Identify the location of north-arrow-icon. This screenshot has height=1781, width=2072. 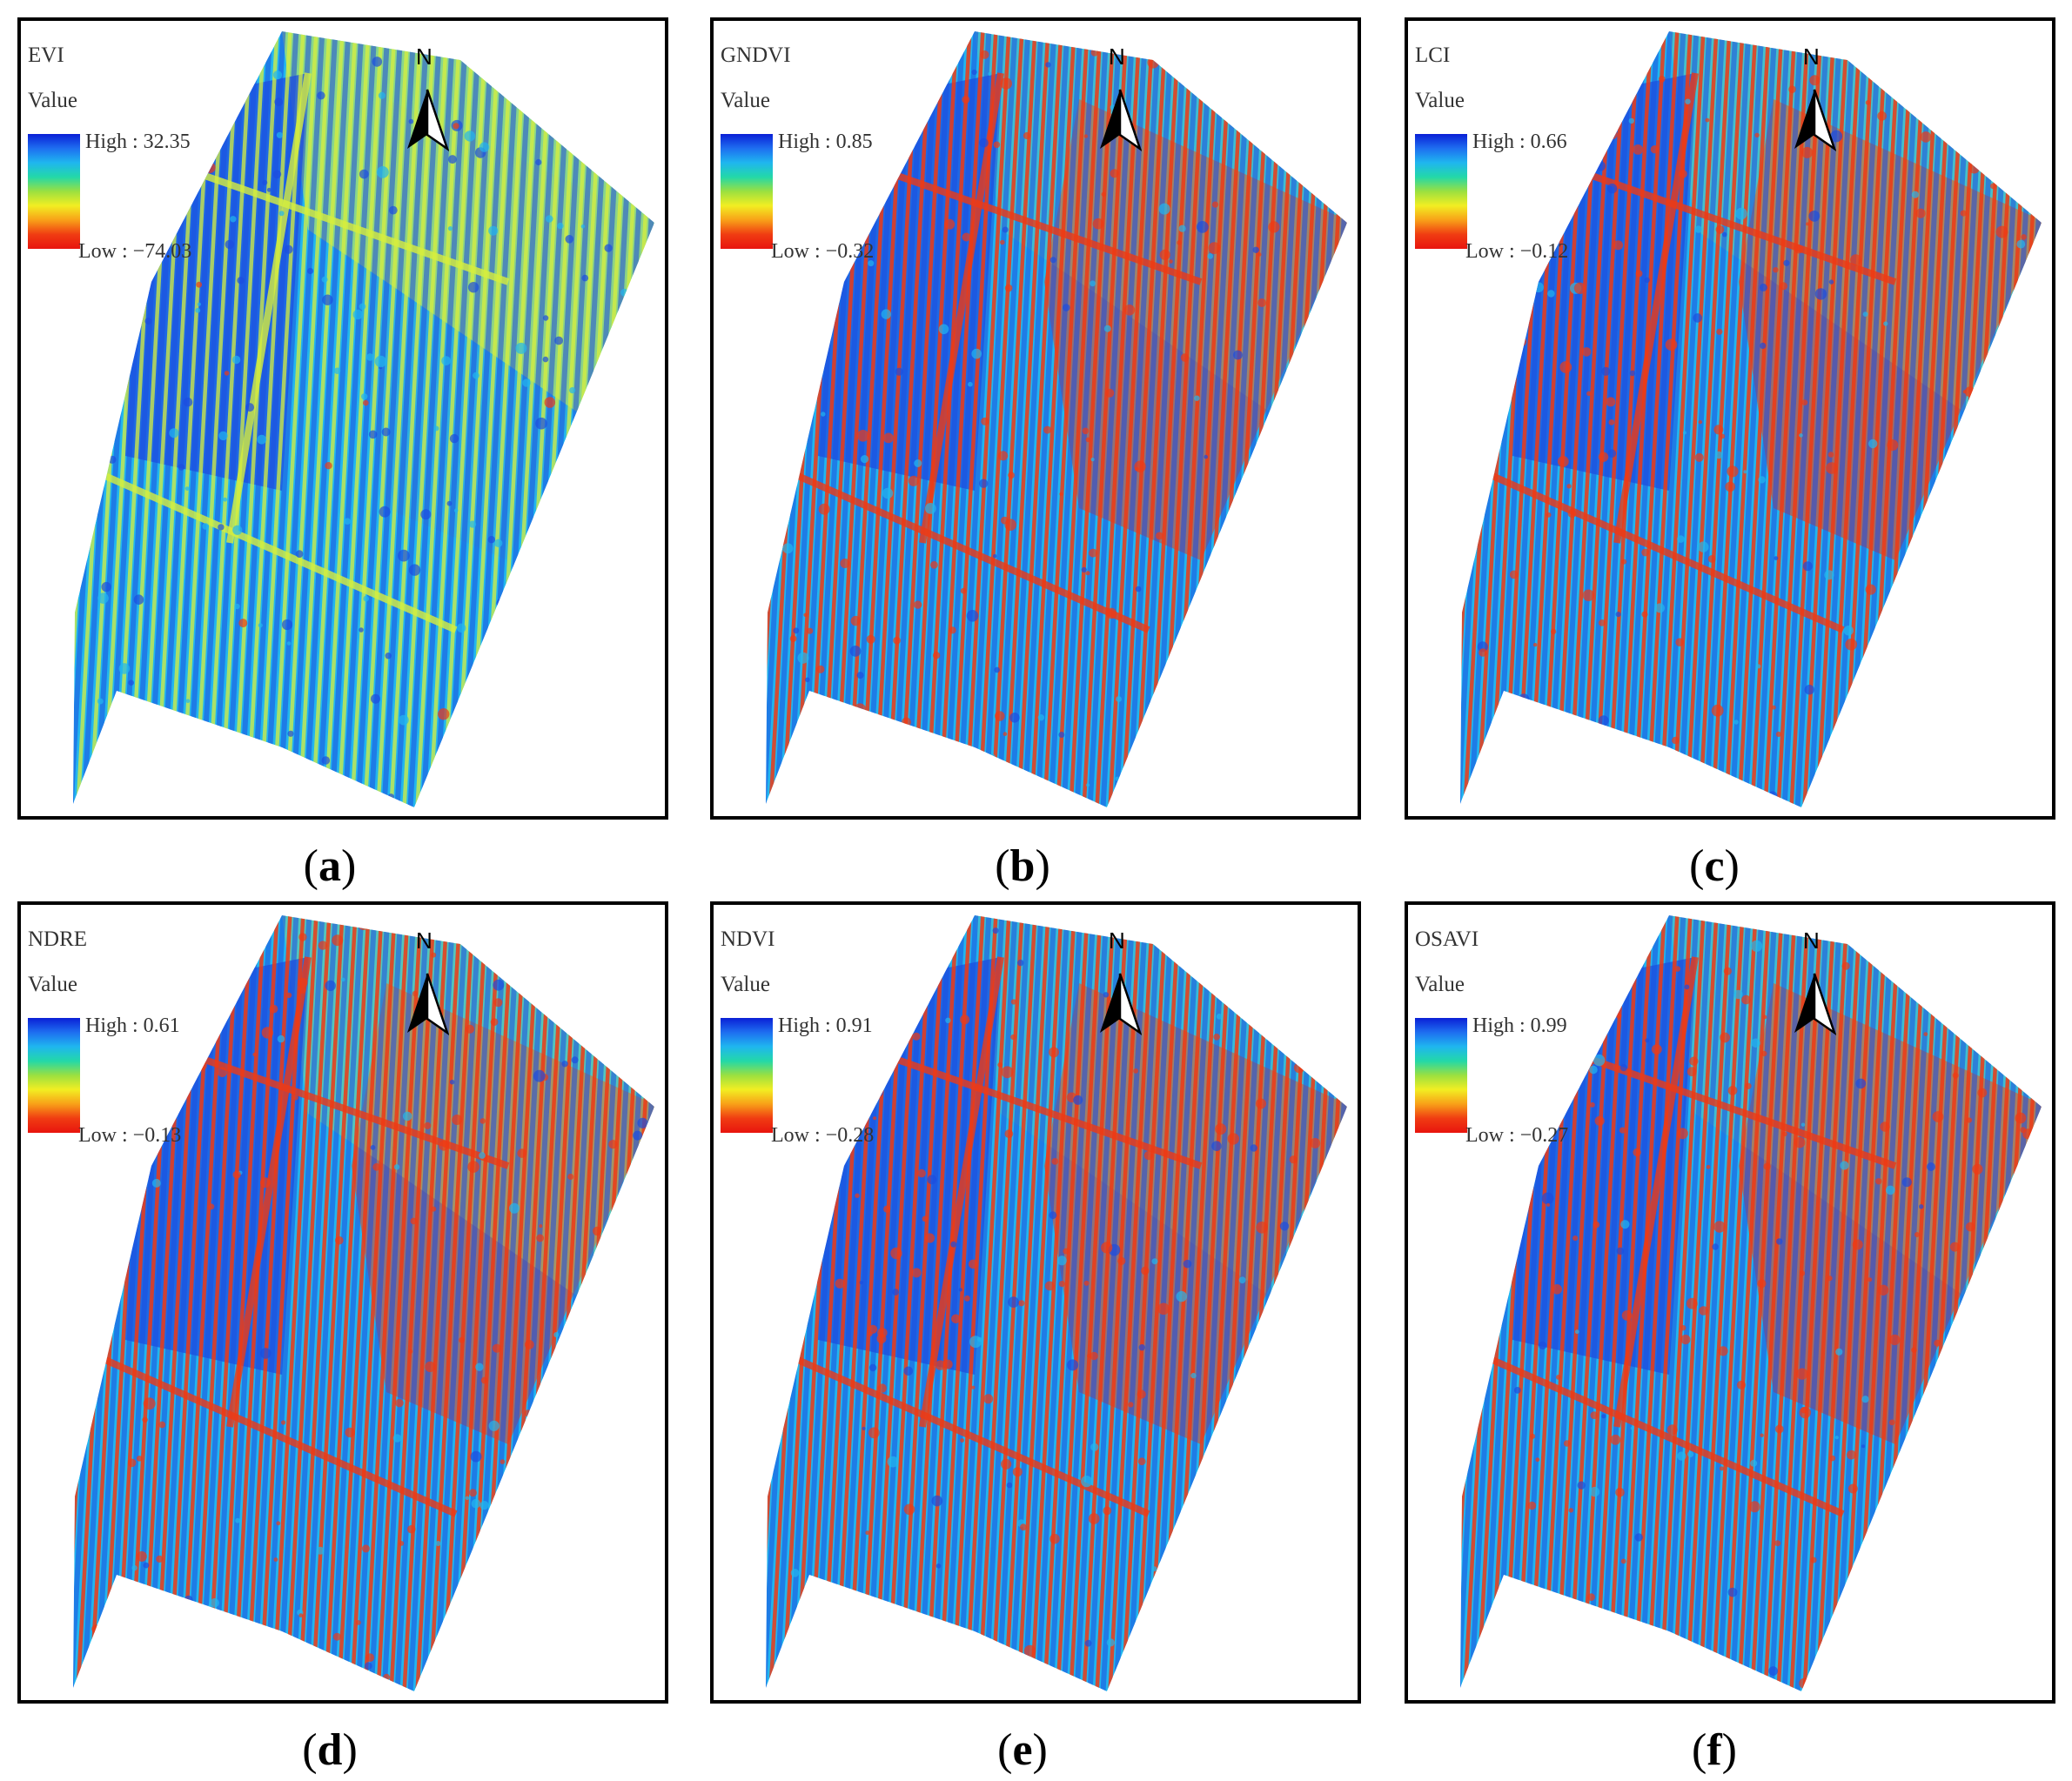
(1815, 1004).